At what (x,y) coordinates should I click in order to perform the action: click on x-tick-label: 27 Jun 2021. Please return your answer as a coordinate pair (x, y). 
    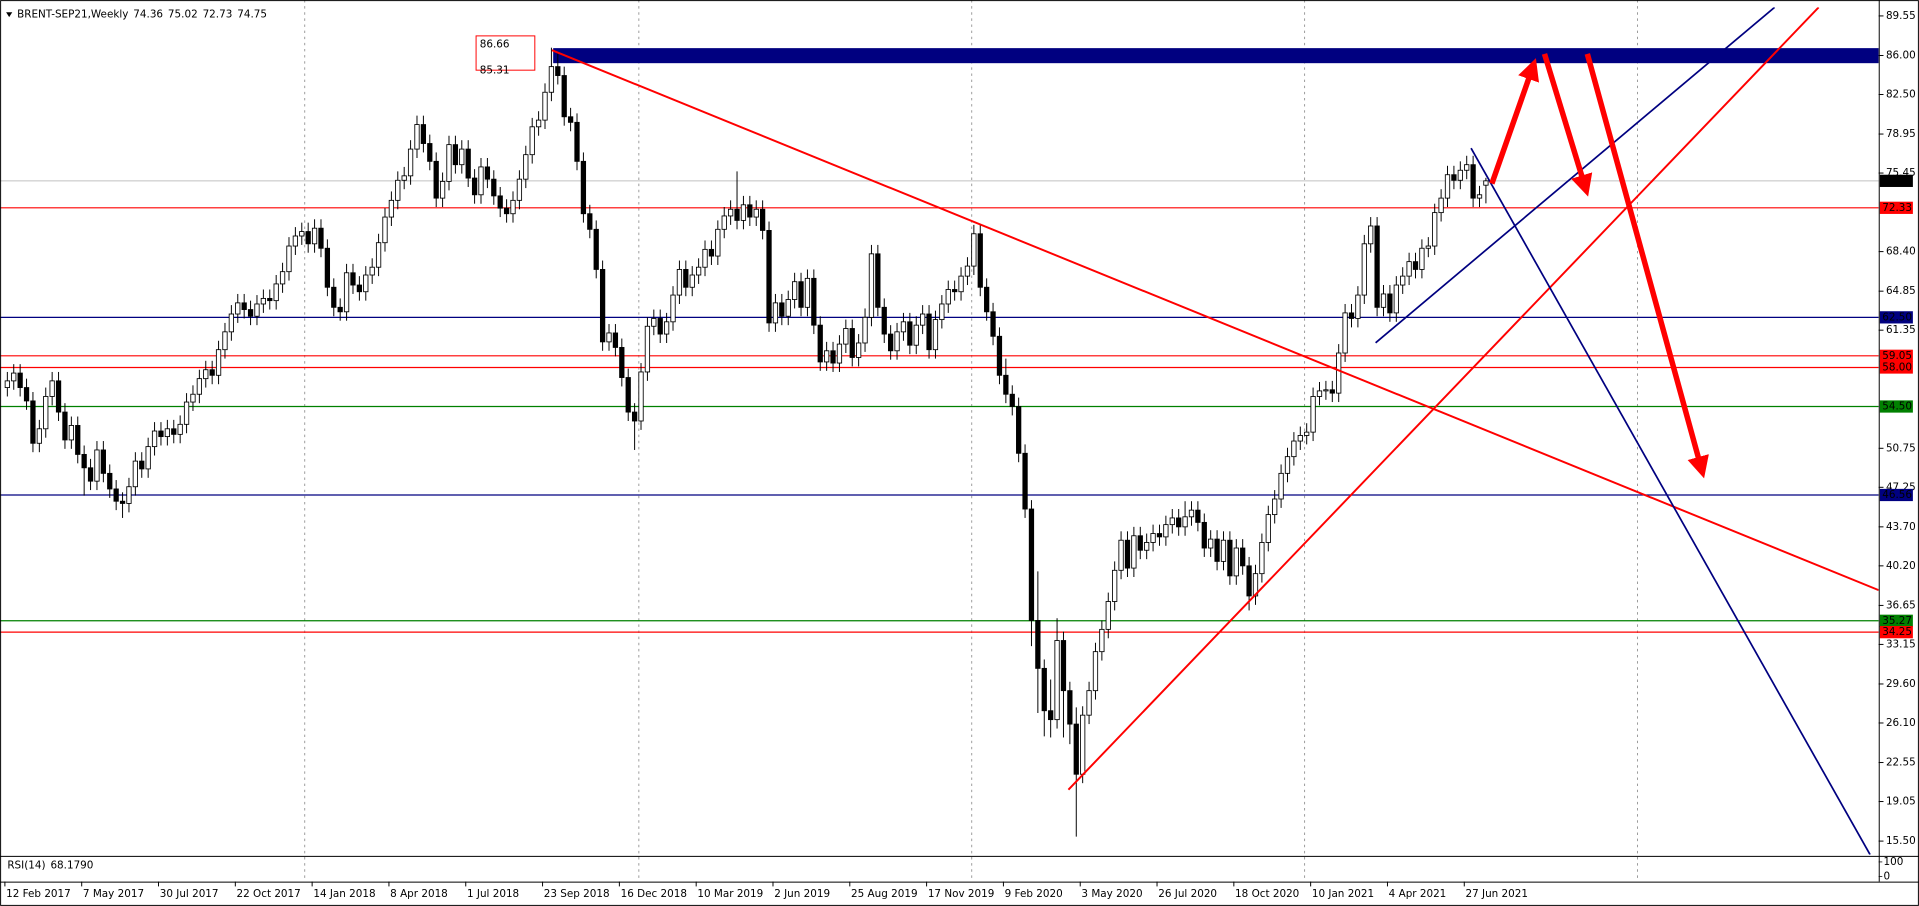
    Looking at the image, I should click on (1496, 894).